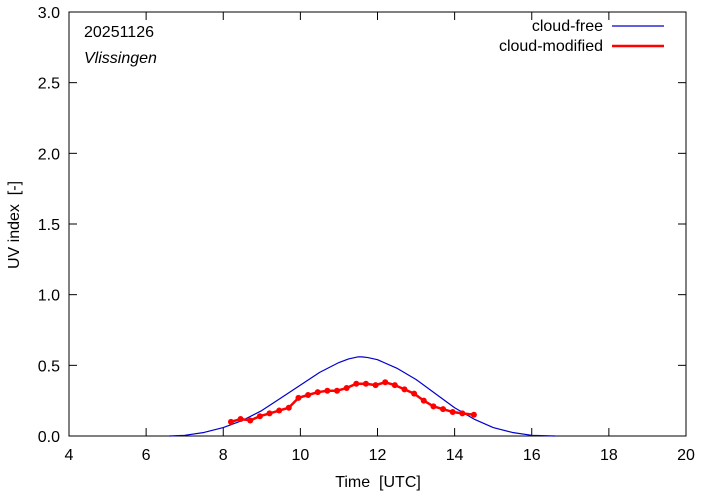 This screenshot has height=502, width=702. I want to click on legend: cloud-free cloud-modified, so click(581, 36).